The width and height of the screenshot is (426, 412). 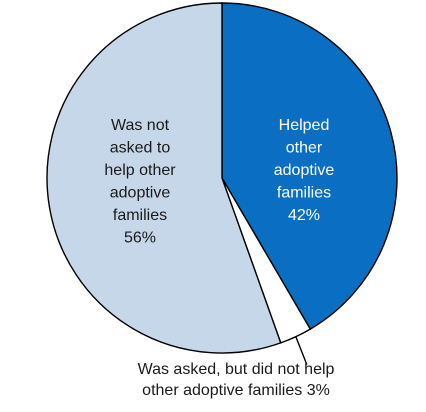 What do you see at coordinates (304, 125) in the screenshot?
I see `slice-label-line: Helped` at bounding box center [304, 125].